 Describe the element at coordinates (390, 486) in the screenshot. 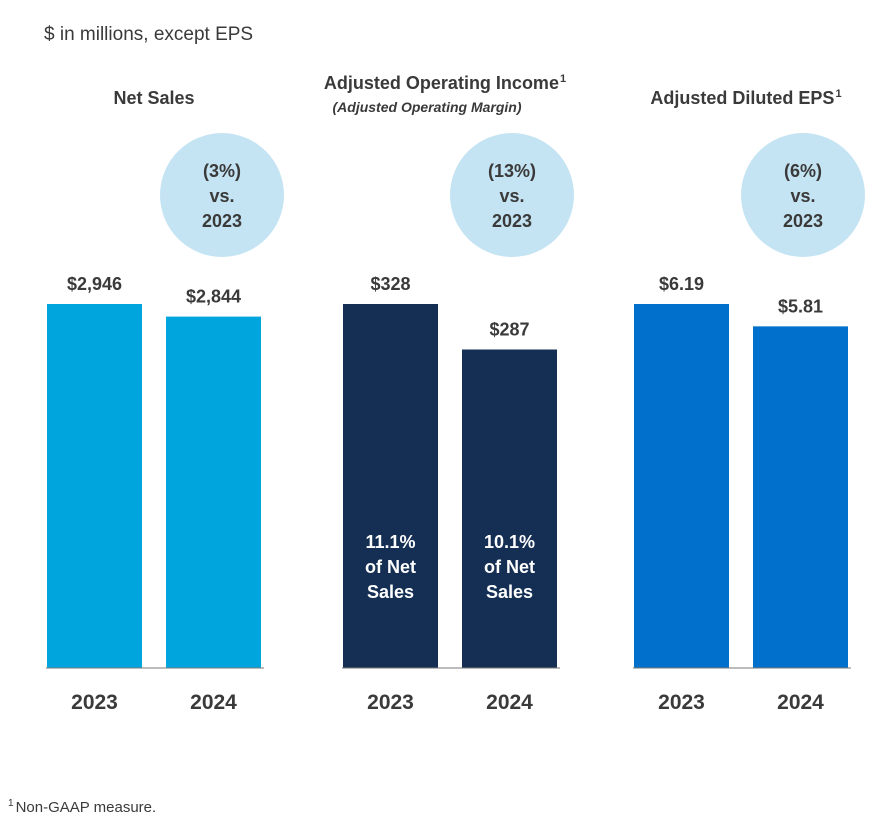

I see `panel-2-bar-2023` at that location.